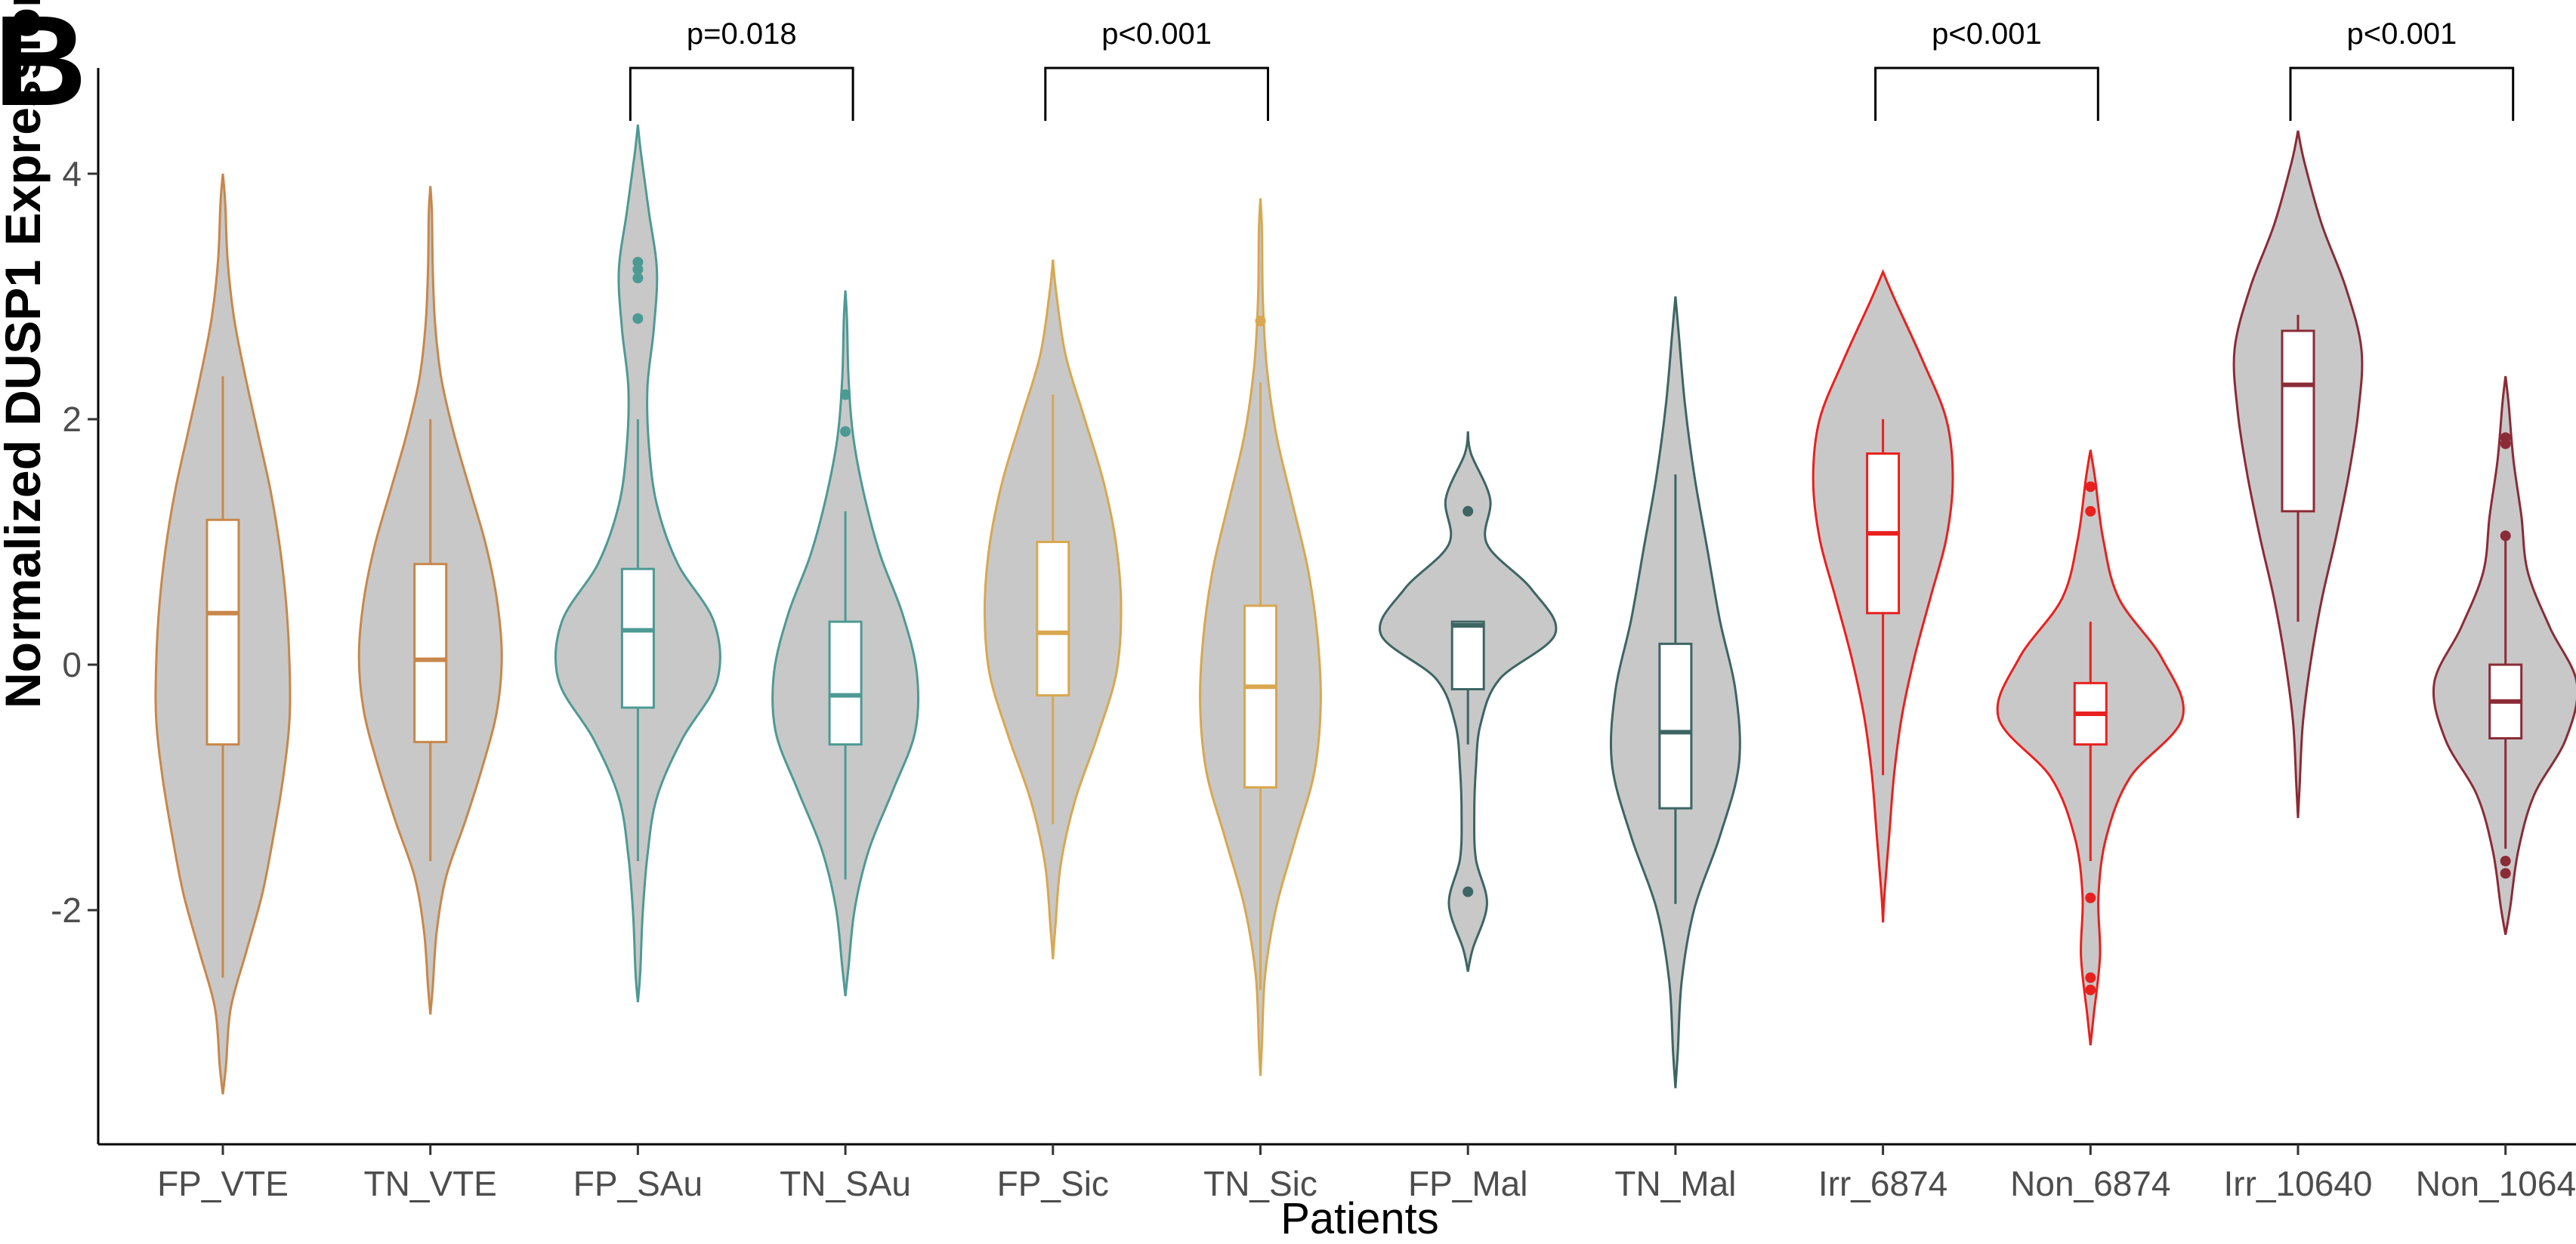 This screenshot has width=2576, height=1244. I want to click on significance-brackets: p=0.018 p<0.001 p<0.001 p<0.001, so click(1572, 69).